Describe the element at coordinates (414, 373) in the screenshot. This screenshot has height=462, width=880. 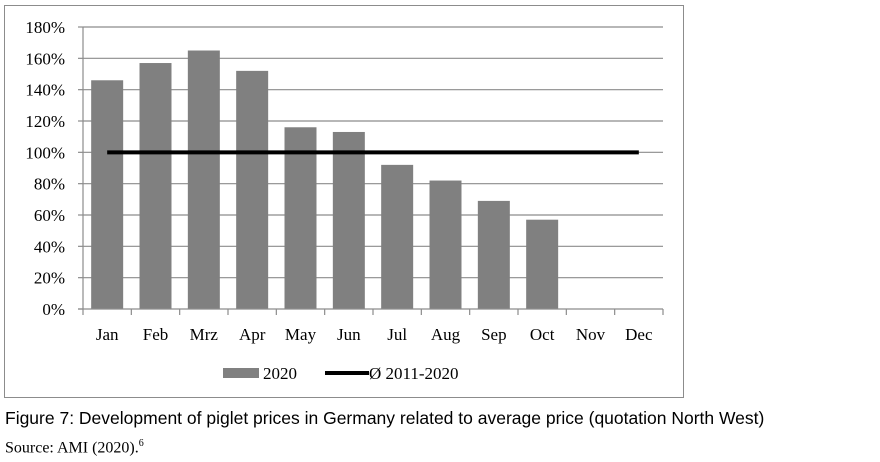
I see `legend-label-average: Ø 2011-2020` at that location.